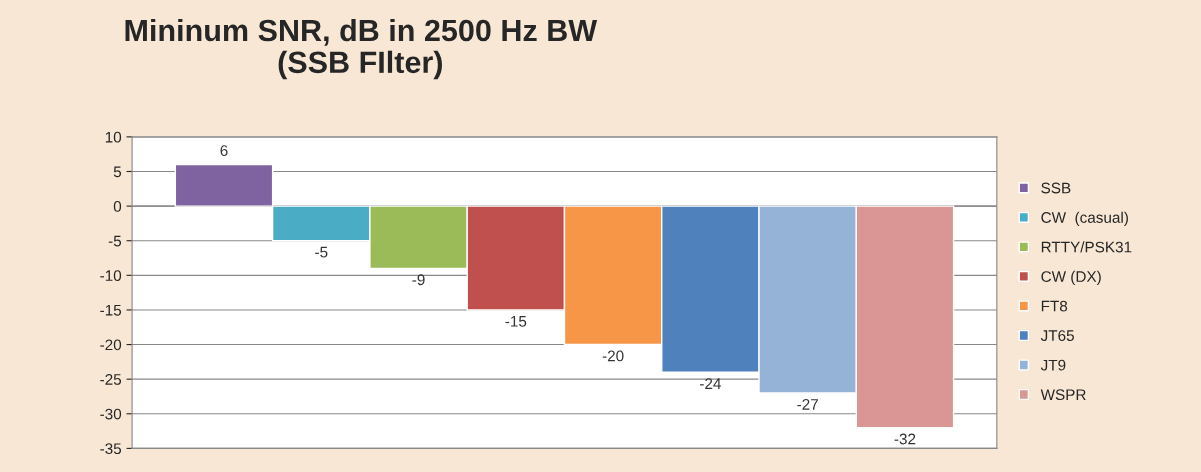 The width and height of the screenshot is (1201, 472). Describe the element at coordinates (1056, 188) in the screenshot. I see `legend-label: SSB` at that location.